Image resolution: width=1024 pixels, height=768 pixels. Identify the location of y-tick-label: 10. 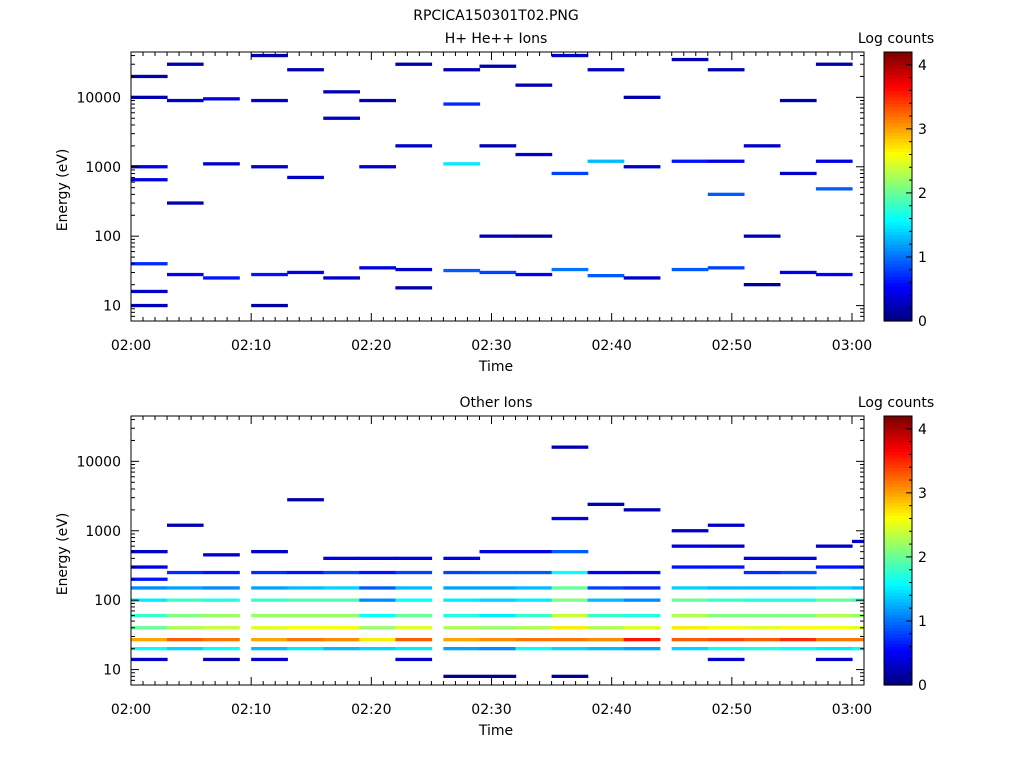
(112, 671).